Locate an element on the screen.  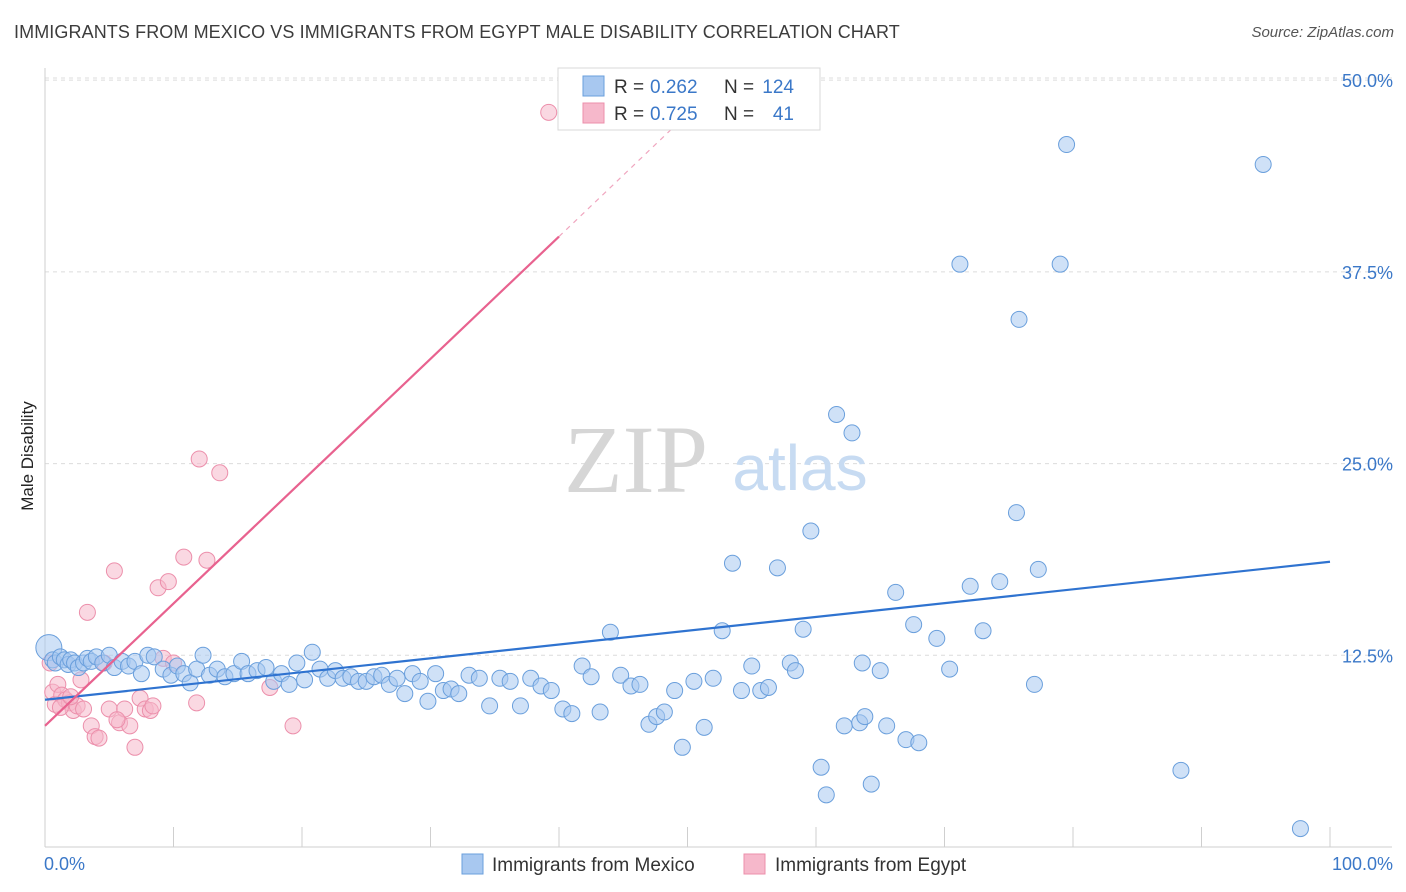
legend-mexico-n-label: N = is located at coordinates (739, 87).